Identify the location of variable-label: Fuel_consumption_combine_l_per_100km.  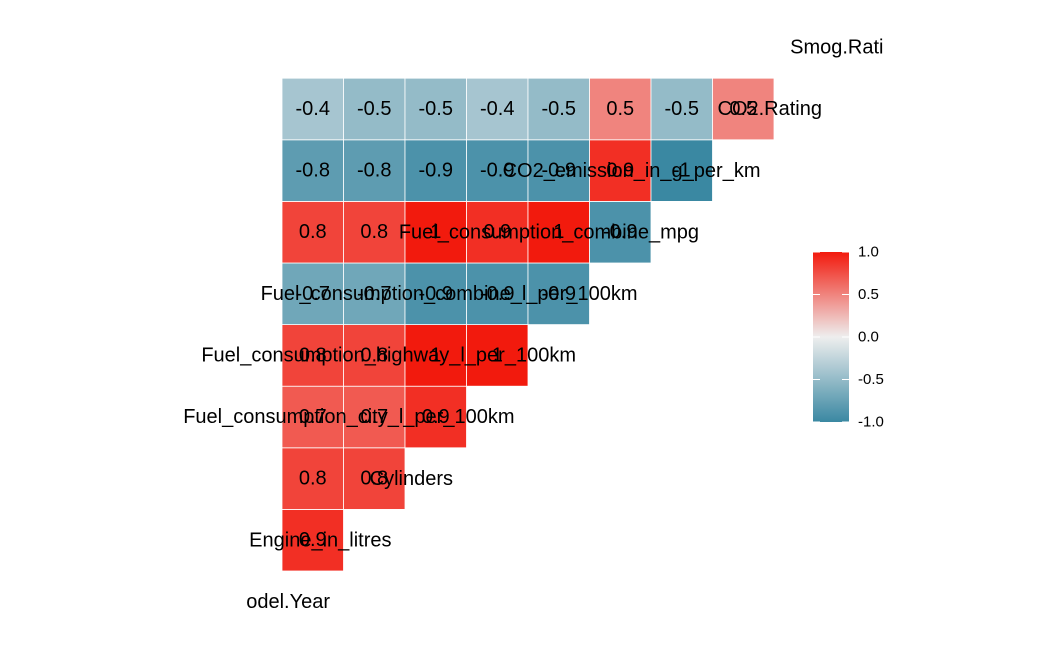
(449, 294).